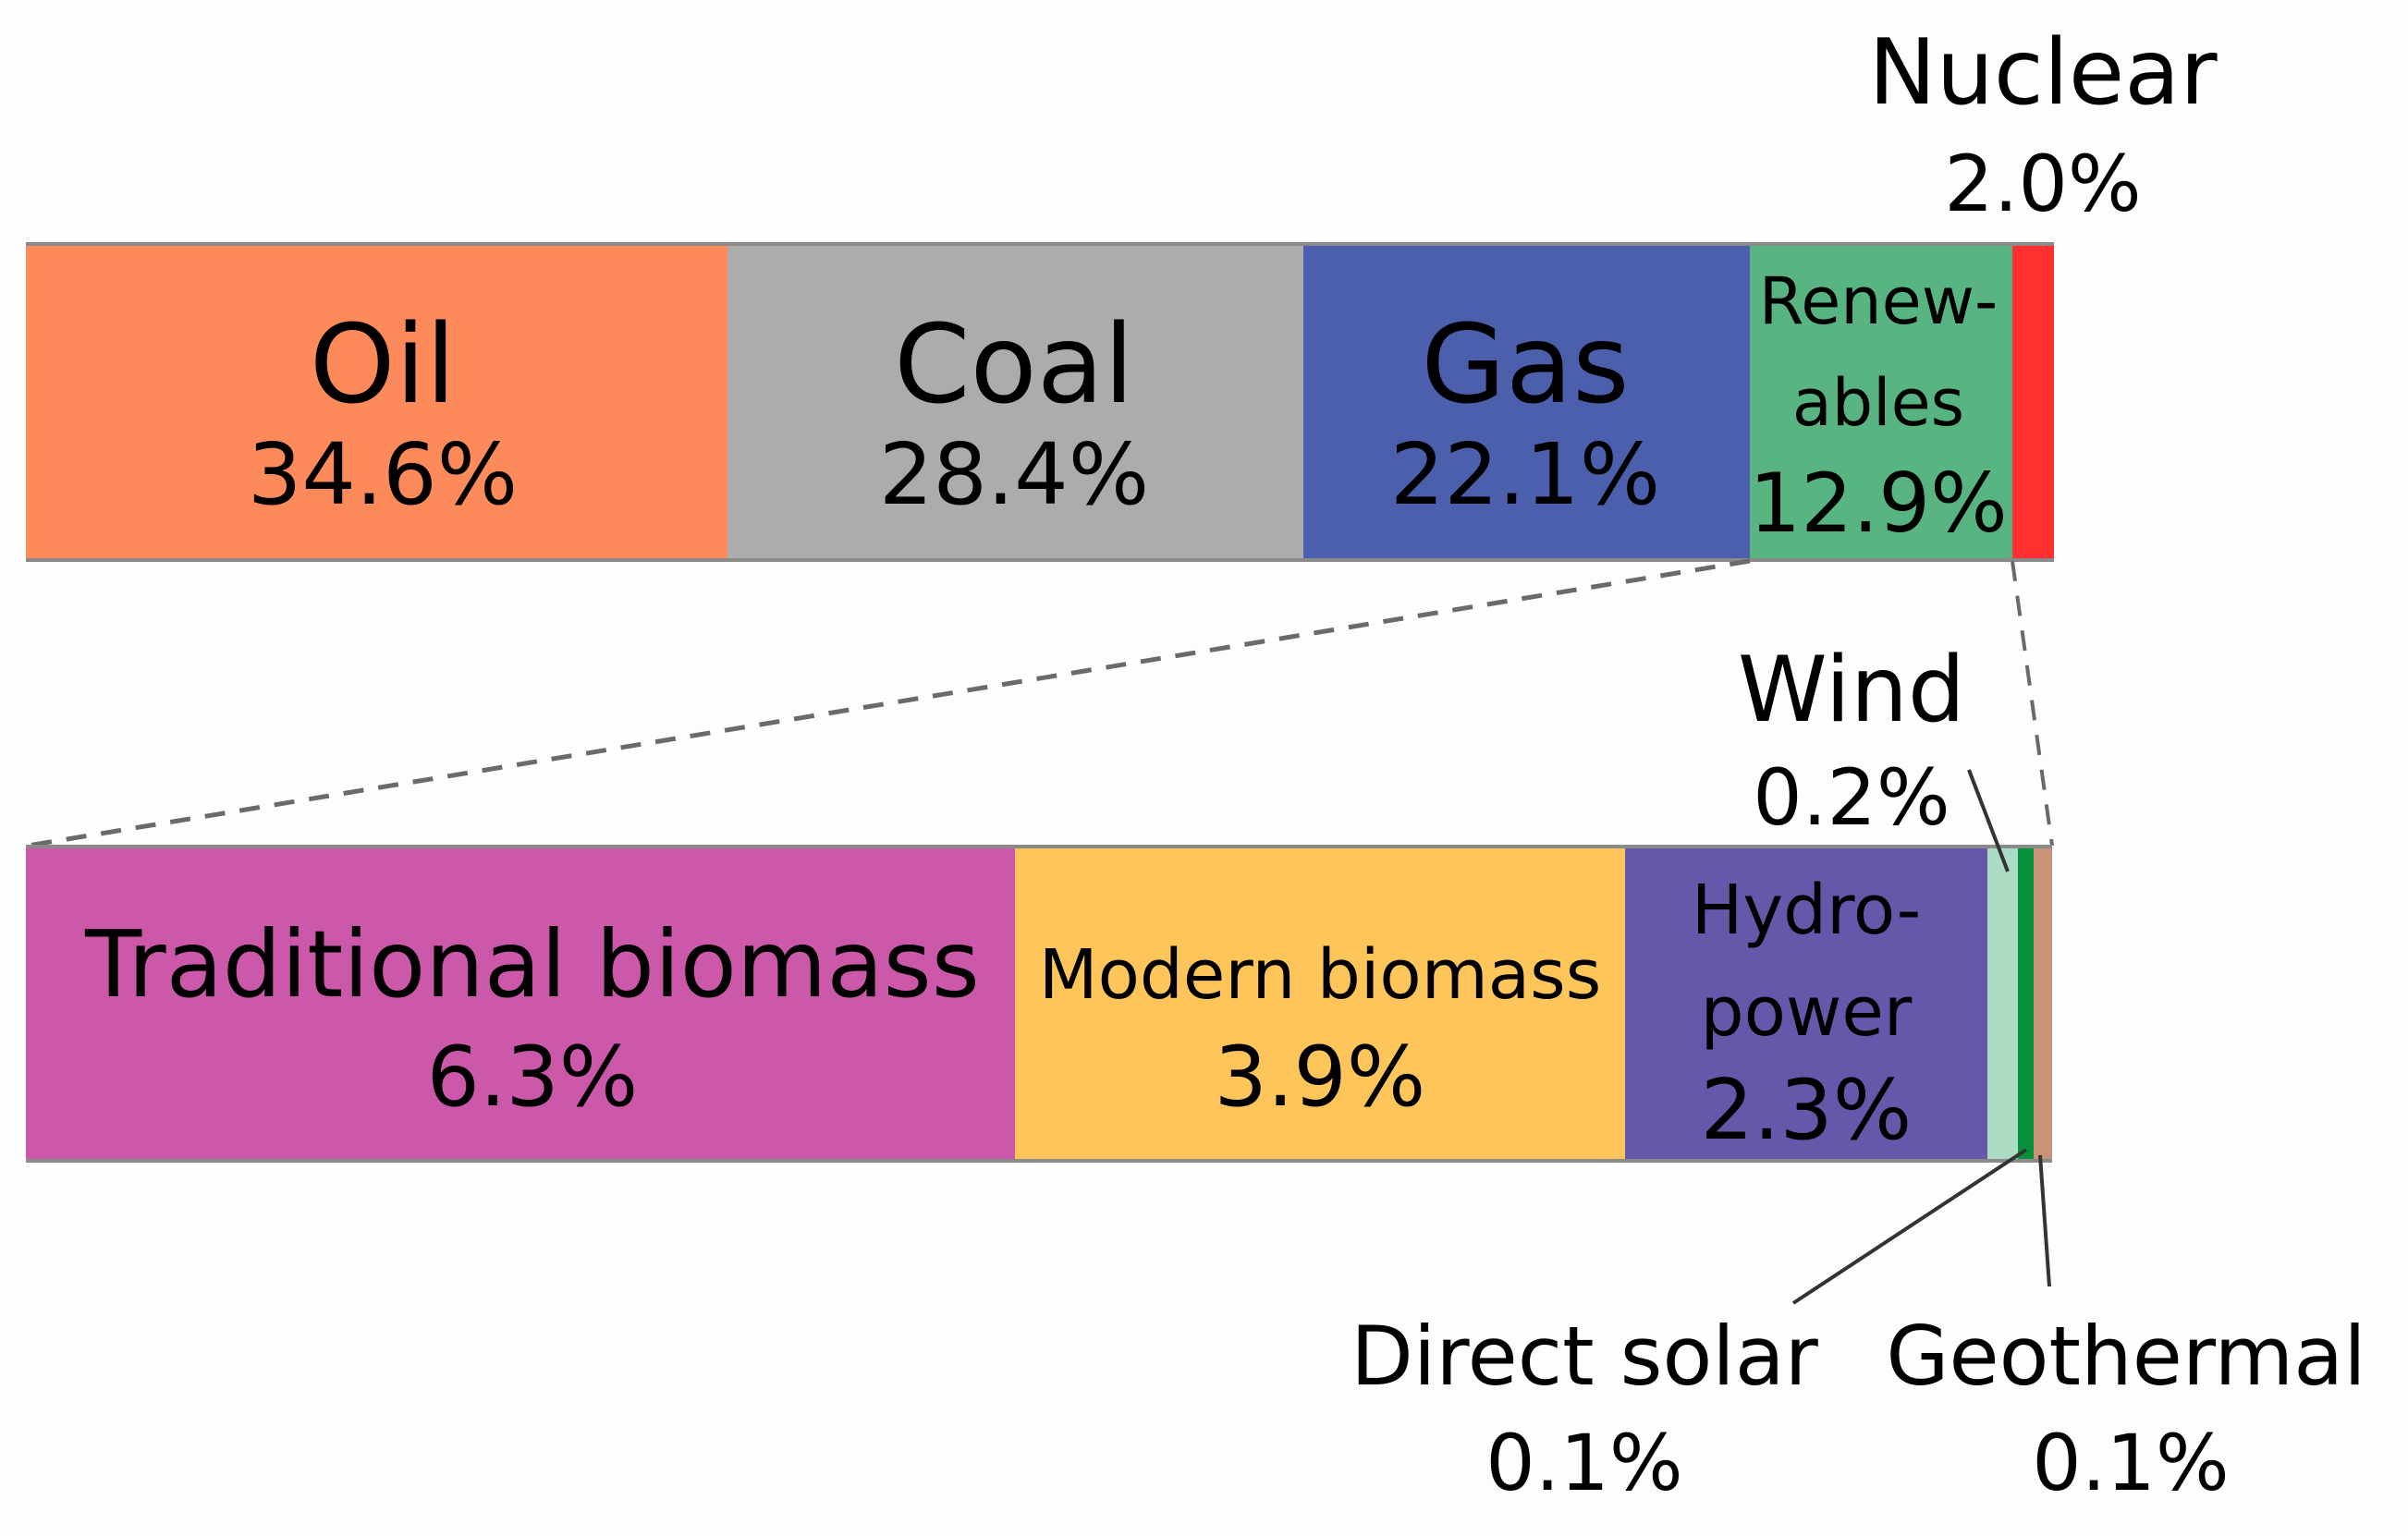  Describe the element at coordinates (1807, 910) in the screenshot. I see `label-hydropower-line1: Hydro-` at that location.